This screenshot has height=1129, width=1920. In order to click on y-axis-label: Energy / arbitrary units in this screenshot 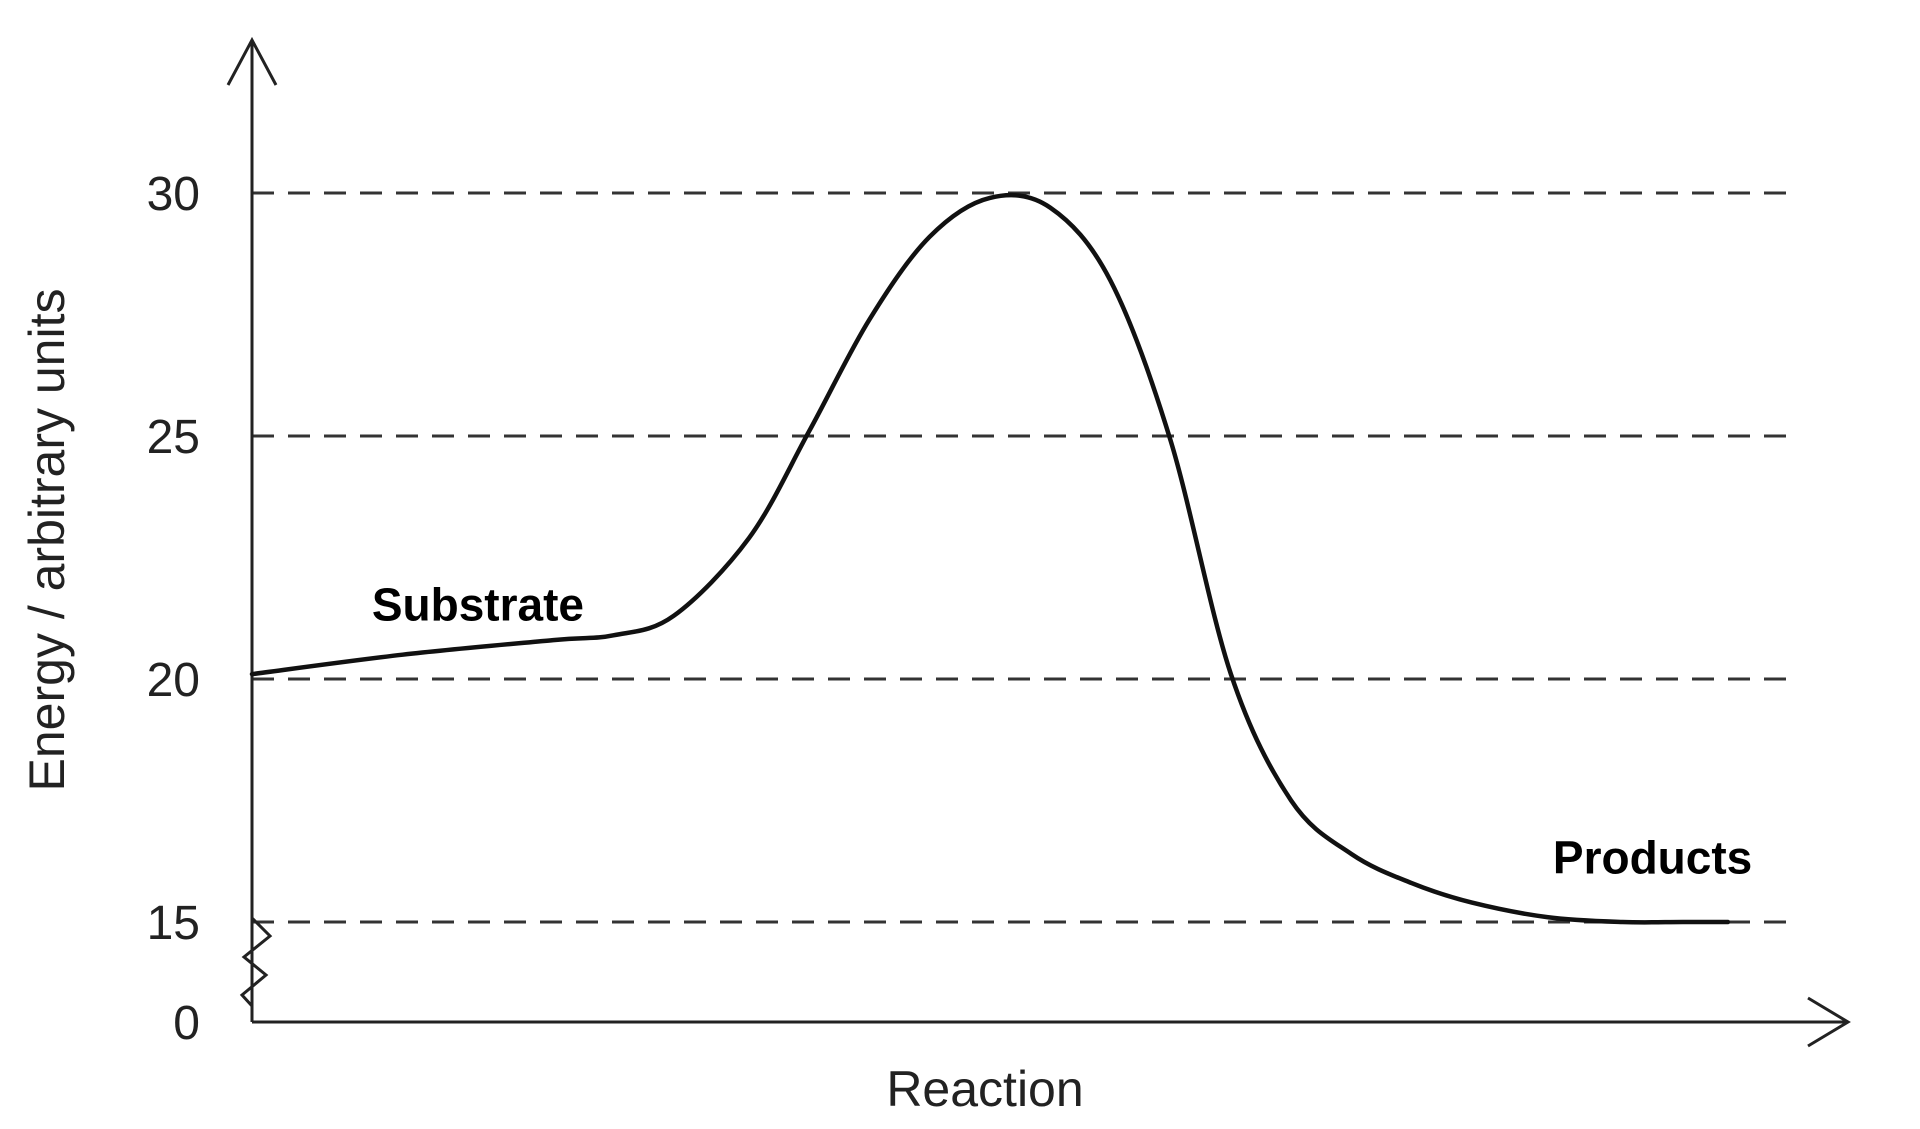, I will do `click(47, 540)`.